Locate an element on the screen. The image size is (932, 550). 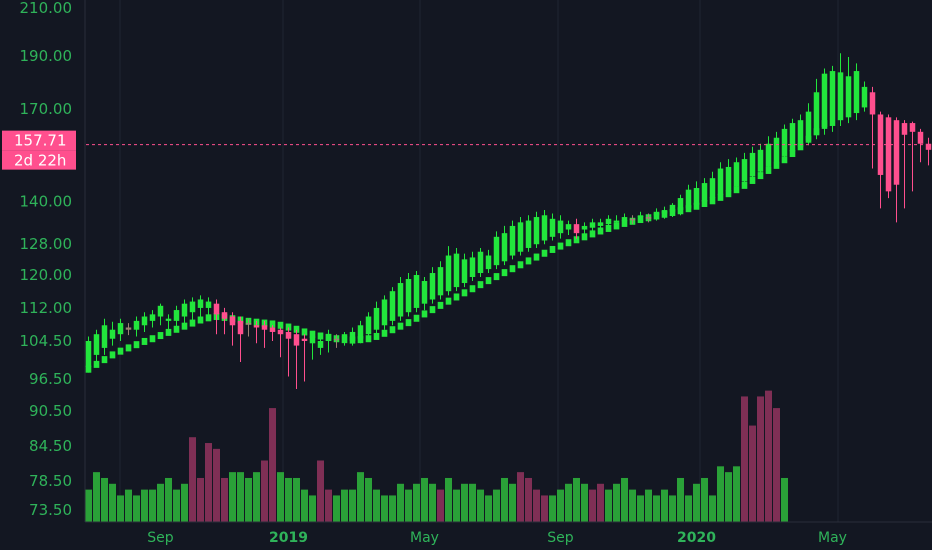
time-axis: Sep 2019 May Sep 2020 May is located at coordinates (497, 538).